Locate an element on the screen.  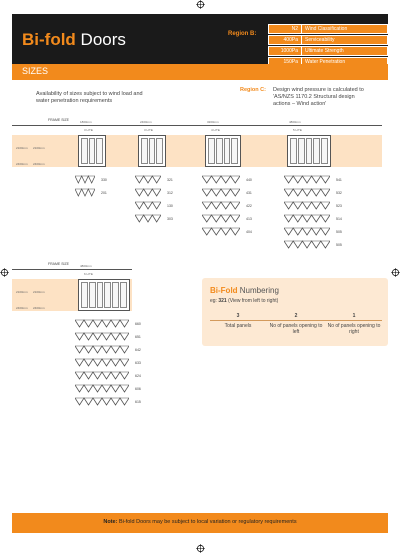
fold-diagram: 330 is located at coordinates (91, 179).